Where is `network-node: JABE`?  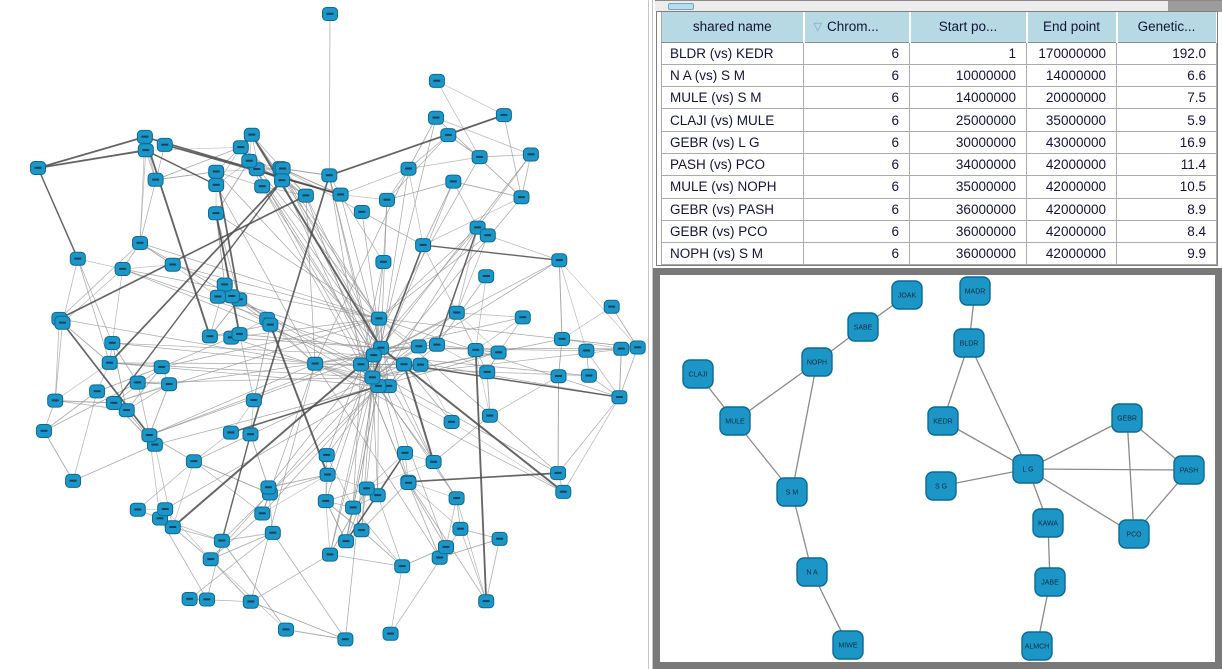
network-node: JABE is located at coordinates (1050, 582).